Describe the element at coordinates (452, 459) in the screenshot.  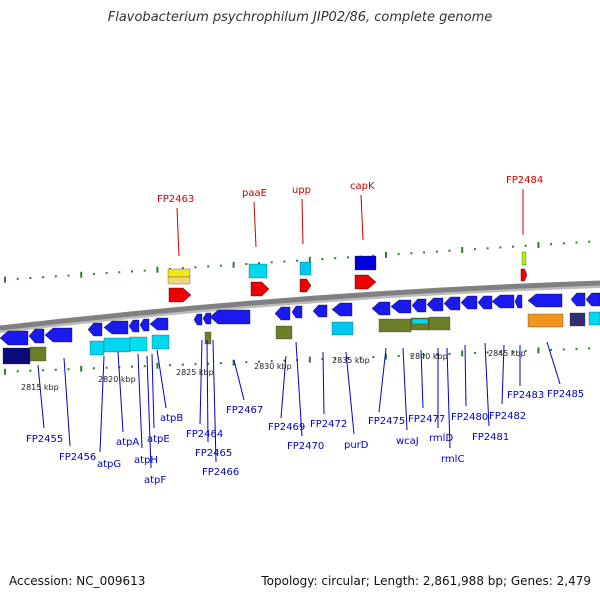
I see `gene-label-minus: rmlC` at that location.